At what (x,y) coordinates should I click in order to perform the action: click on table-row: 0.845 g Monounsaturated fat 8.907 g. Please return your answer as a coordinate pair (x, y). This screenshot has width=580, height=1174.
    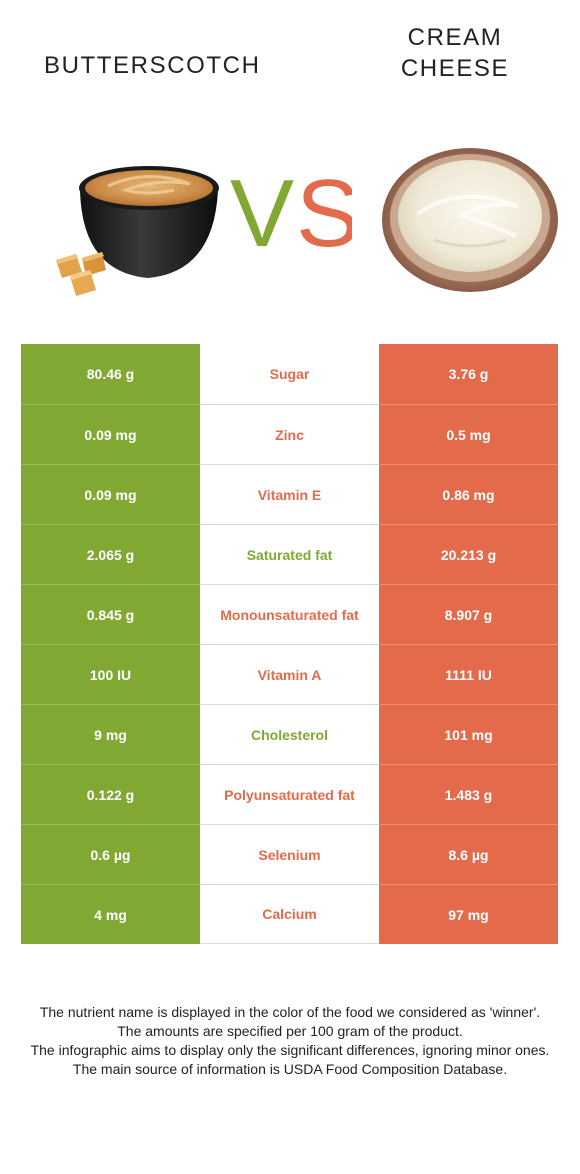
    Looking at the image, I should click on (289, 614).